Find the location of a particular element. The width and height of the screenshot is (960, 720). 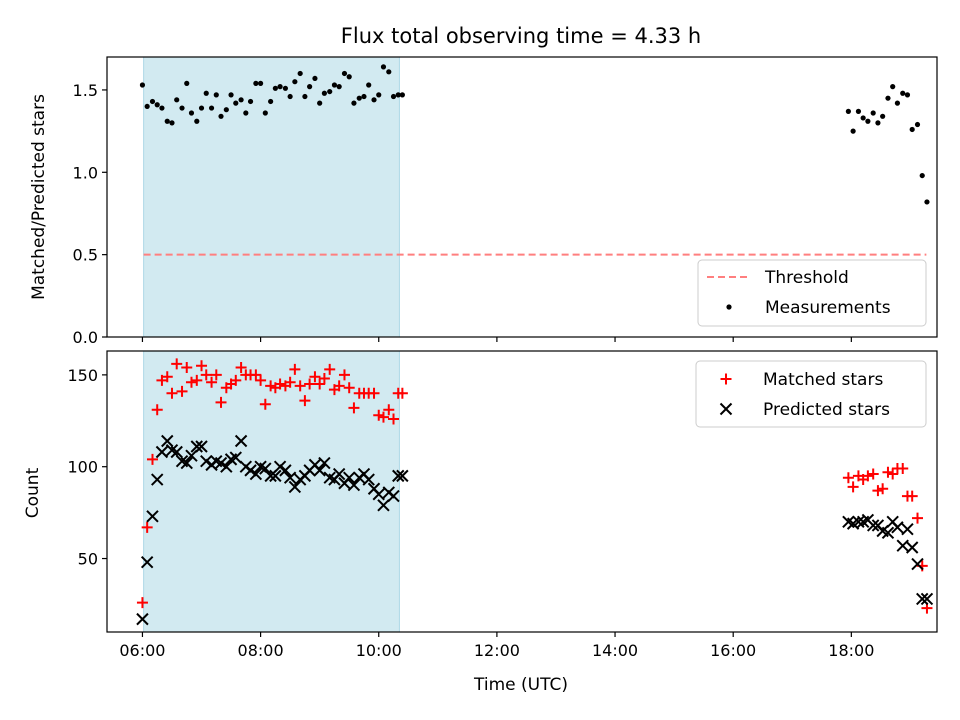

x-tick-label: 10:00 is located at coordinates (379, 650).